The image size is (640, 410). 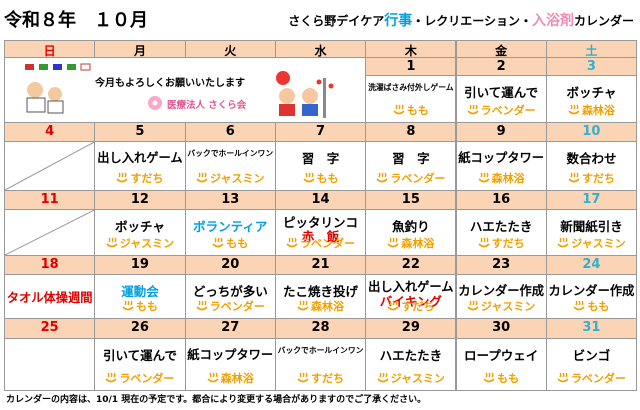 I want to click on day-cell: バックでホールインワンジャスミン, so click(x=230, y=166).